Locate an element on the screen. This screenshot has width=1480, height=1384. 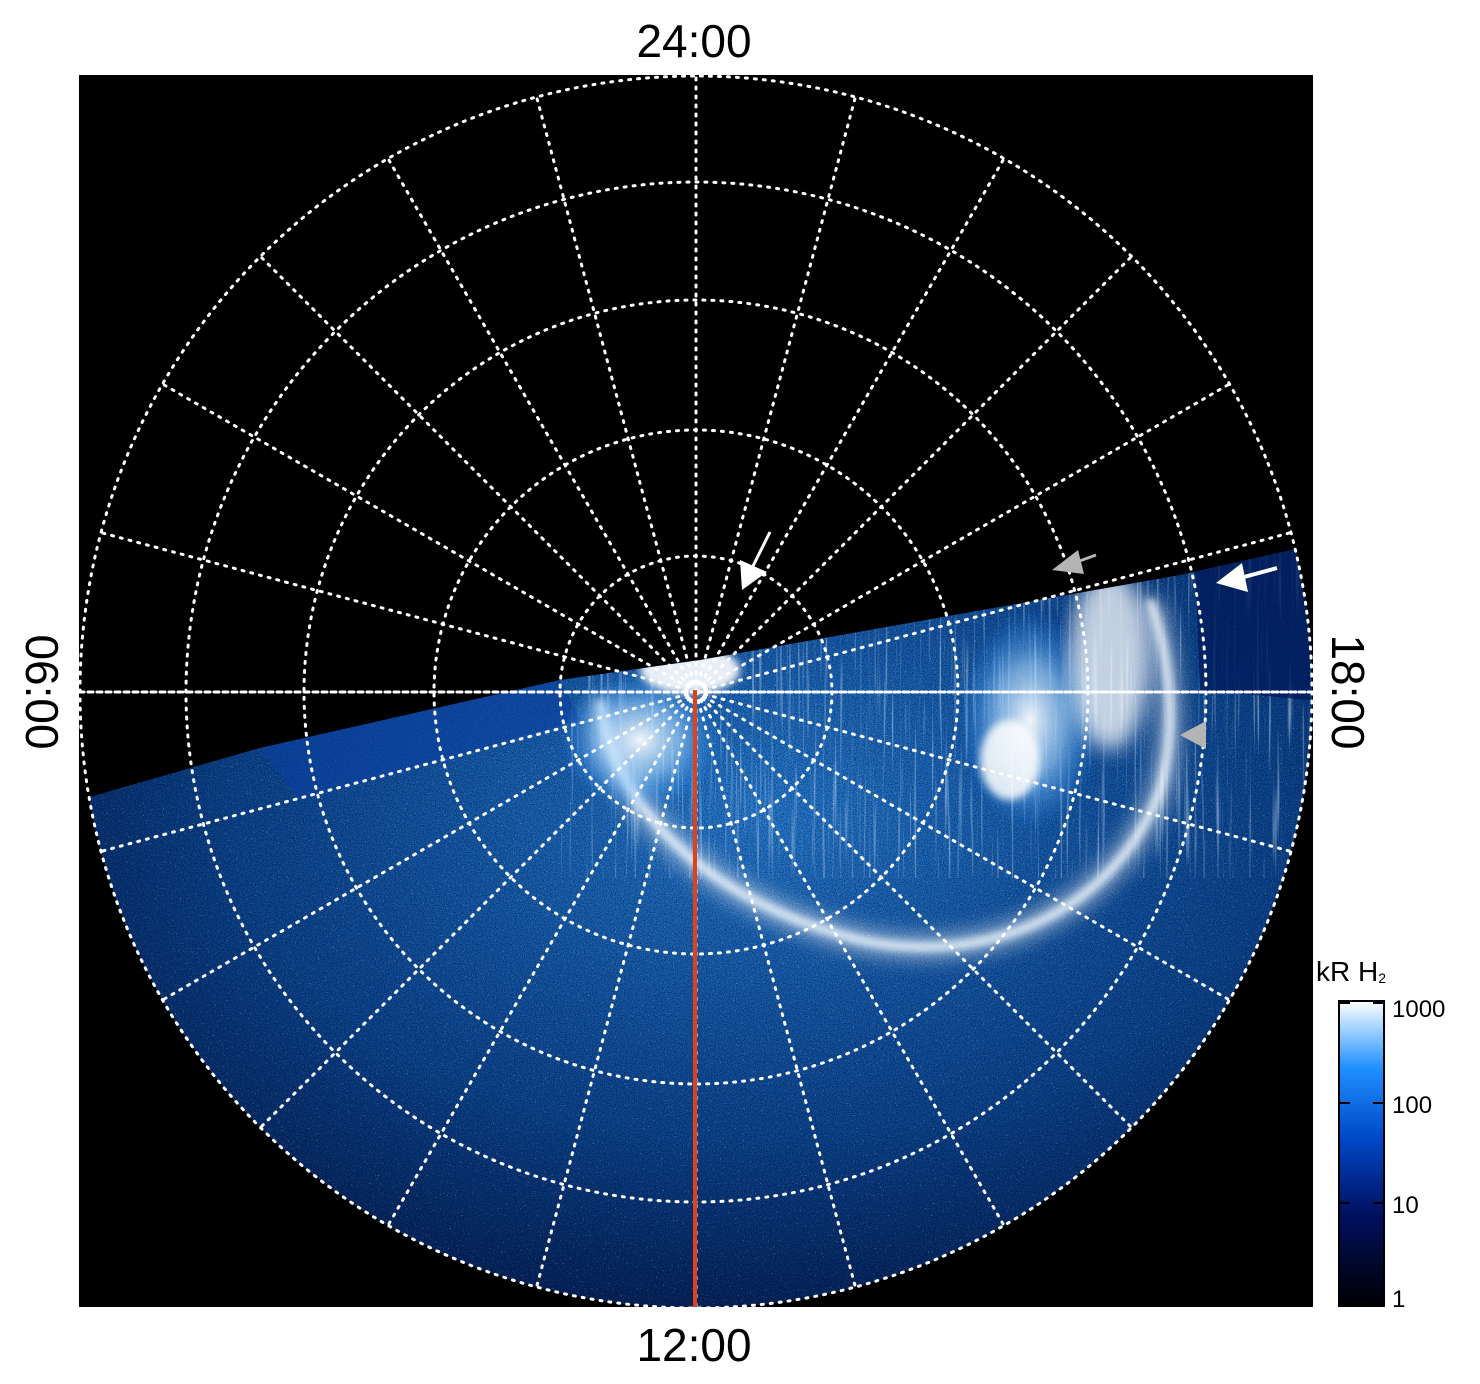
local-time-label-right: 18:00 is located at coordinates (1348, 692).